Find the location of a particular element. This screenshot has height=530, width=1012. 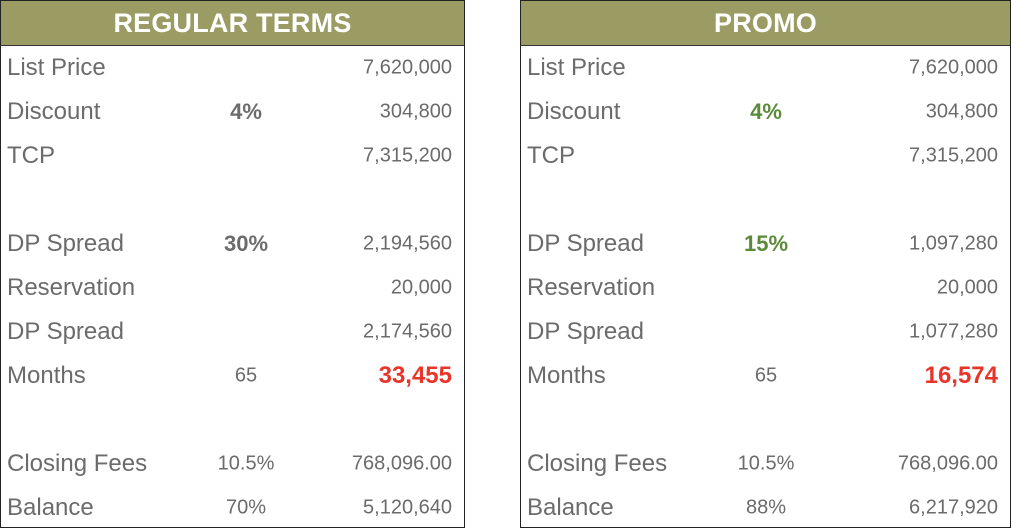

row-dp-spread: DP Spread 15% 1,097,280 is located at coordinates (765, 244).